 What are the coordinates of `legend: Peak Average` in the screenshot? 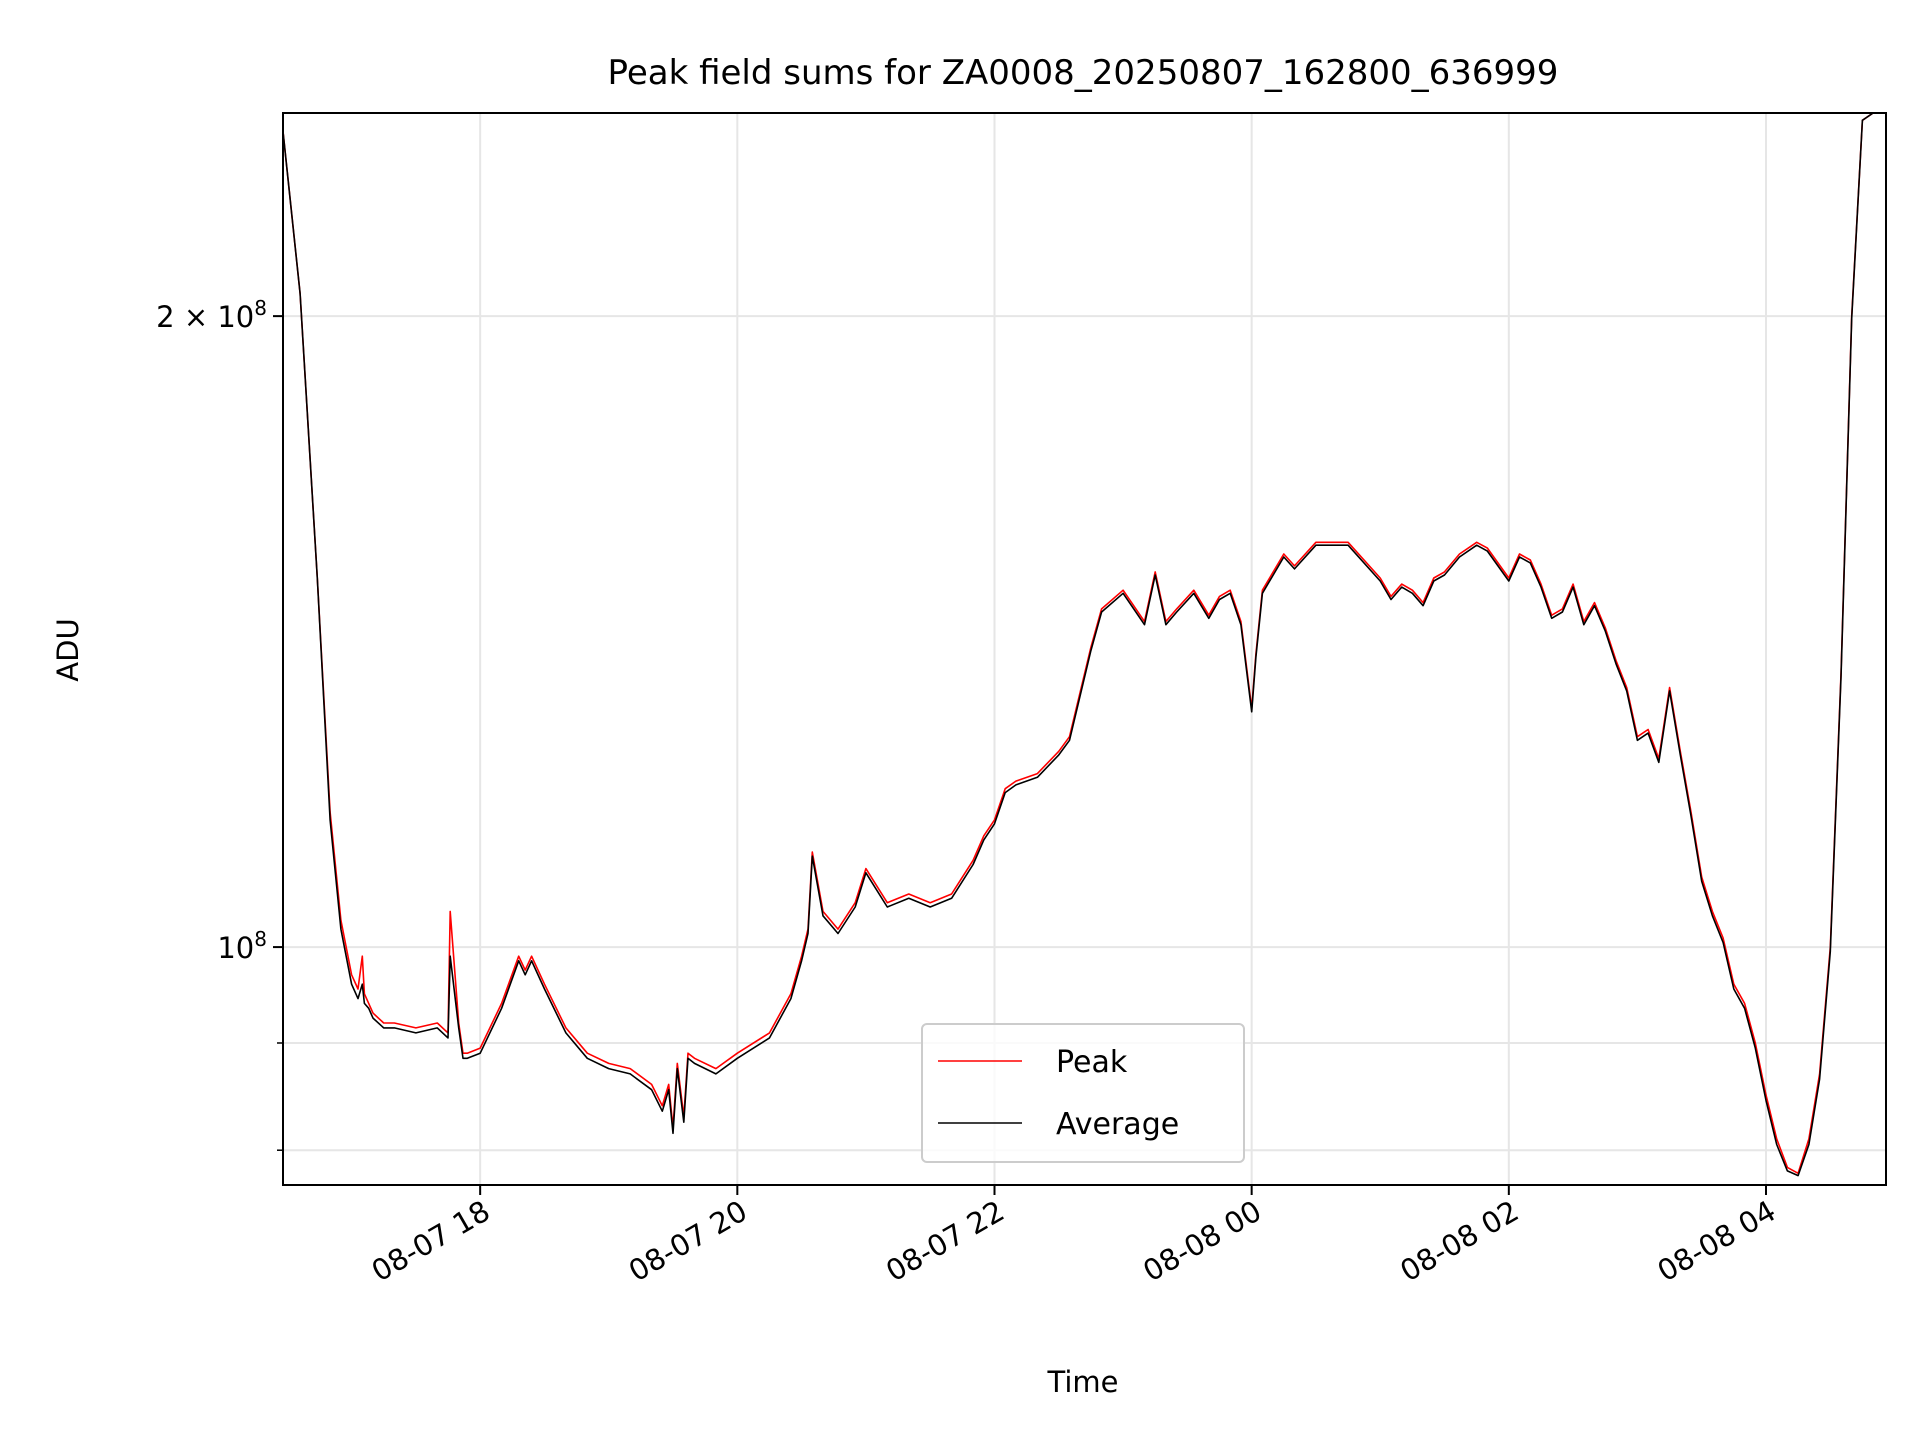 It's located at (1083, 1093).